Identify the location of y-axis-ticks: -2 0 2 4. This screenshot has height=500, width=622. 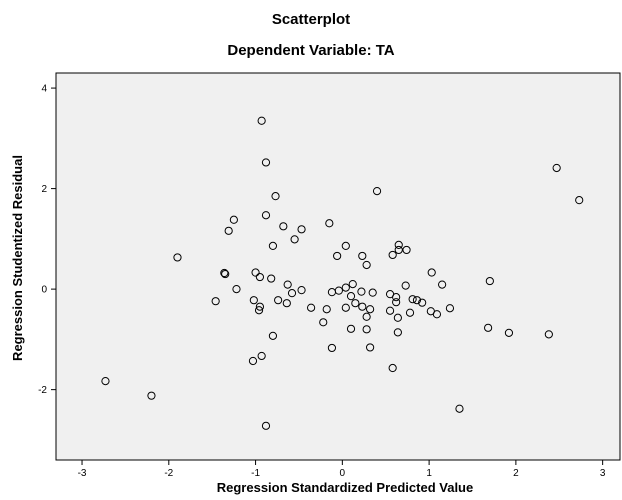
(47, 240).